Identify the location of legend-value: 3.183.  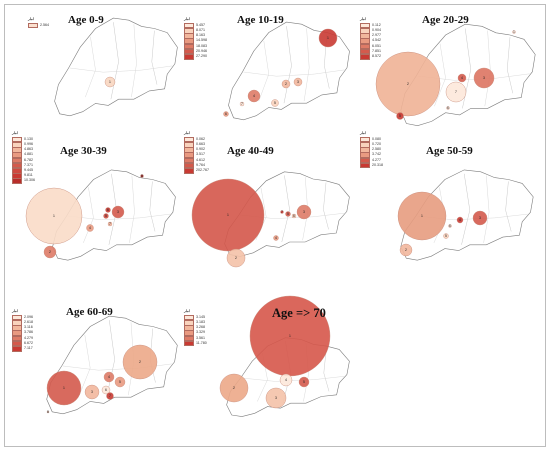
(200, 321).